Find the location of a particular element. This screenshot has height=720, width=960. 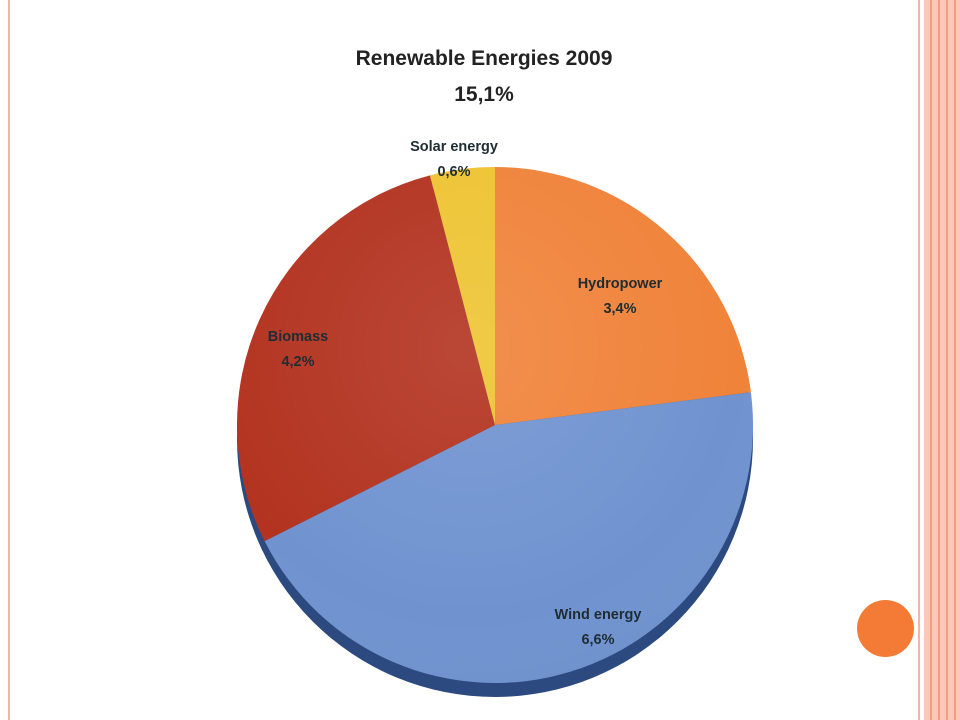

slice-label-name: Solar energy is located at coordinates (454, 147).